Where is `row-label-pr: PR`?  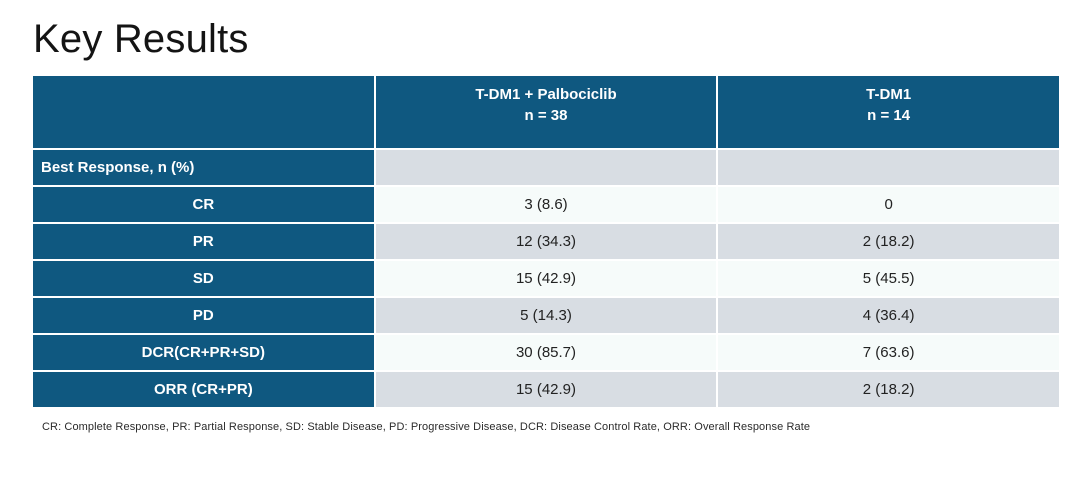 row-label-pr: PR is located at coordinates (203, 241).